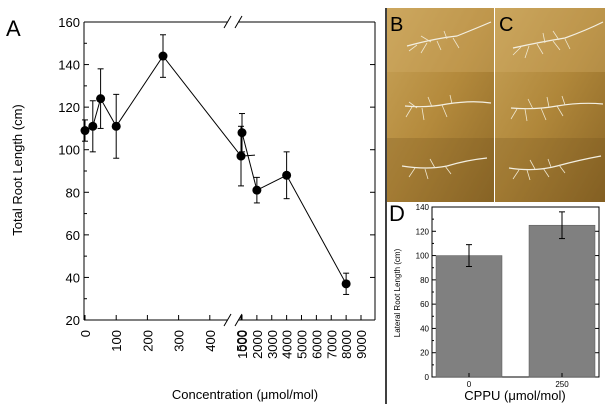 This screenshot has width=605, height=404. I want to click on chart-a-series-line, so click(294, 208).